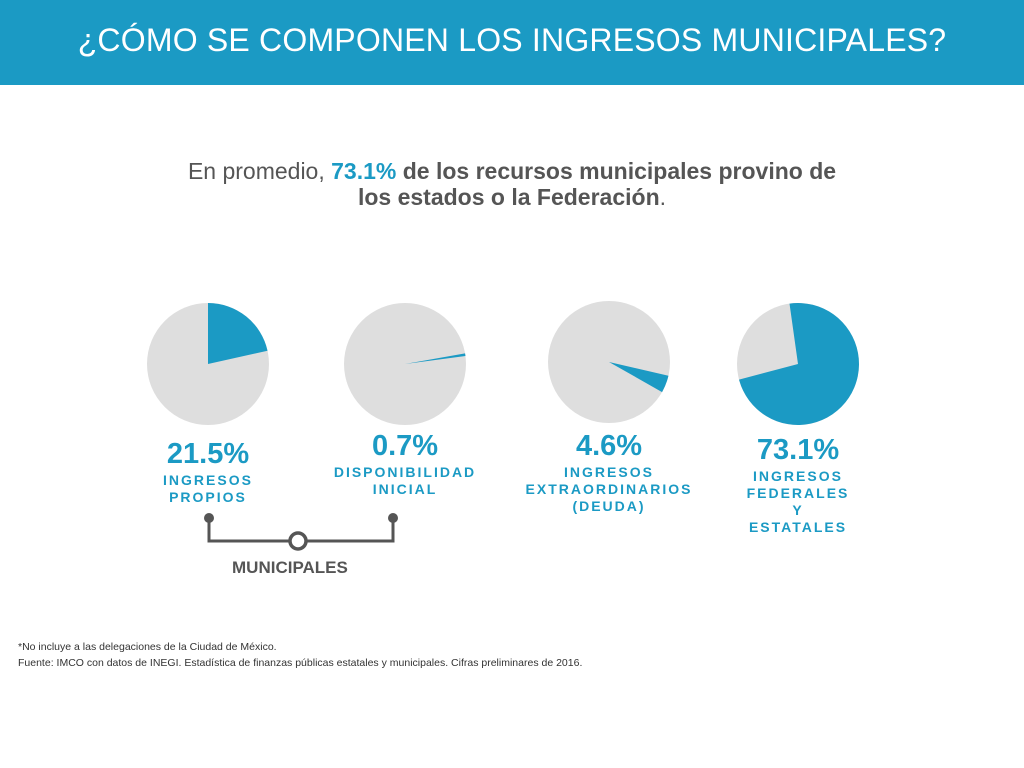 This screenshot has width=1024, height=768. Describe the element at coordinates (208, 497) in the screenshot. I see `pie-category-line: PROPIOS` at that location.